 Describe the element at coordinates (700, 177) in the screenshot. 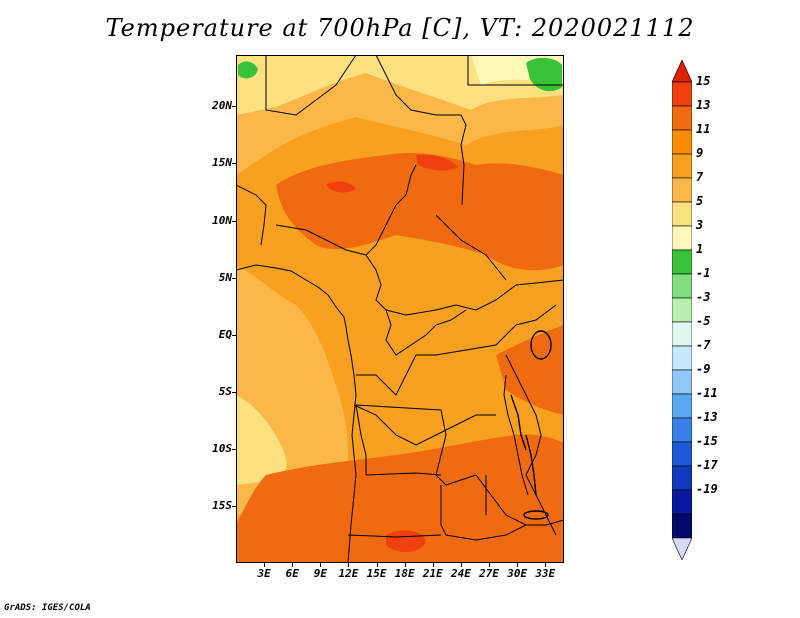

I see `colorbar-label: 7` at that location.